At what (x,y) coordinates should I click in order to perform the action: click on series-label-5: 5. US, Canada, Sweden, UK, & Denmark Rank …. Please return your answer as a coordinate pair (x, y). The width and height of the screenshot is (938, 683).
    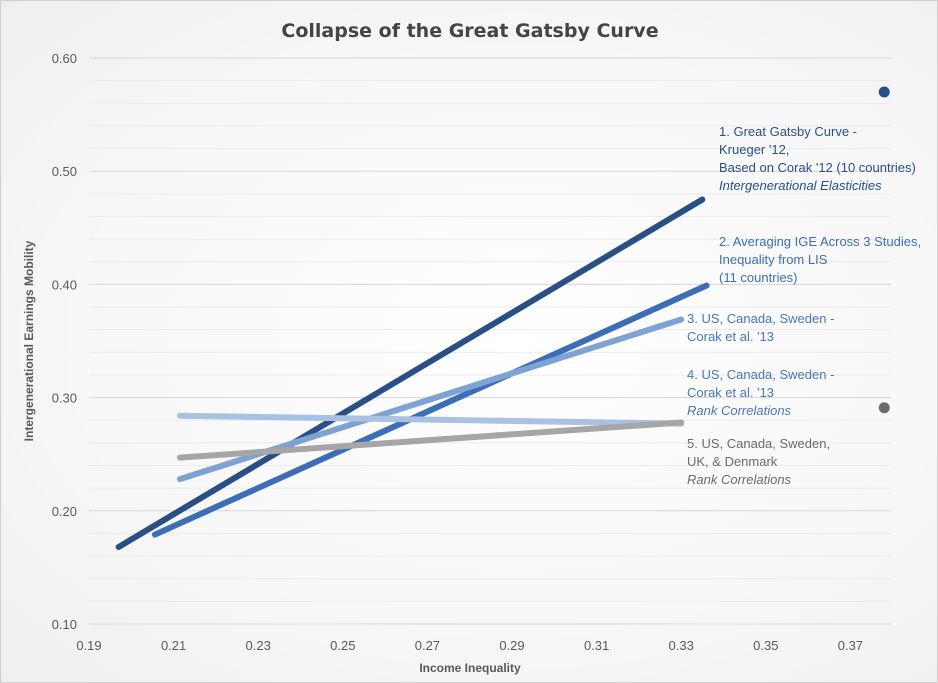
    Looking at the image, I should click on (758, 462).